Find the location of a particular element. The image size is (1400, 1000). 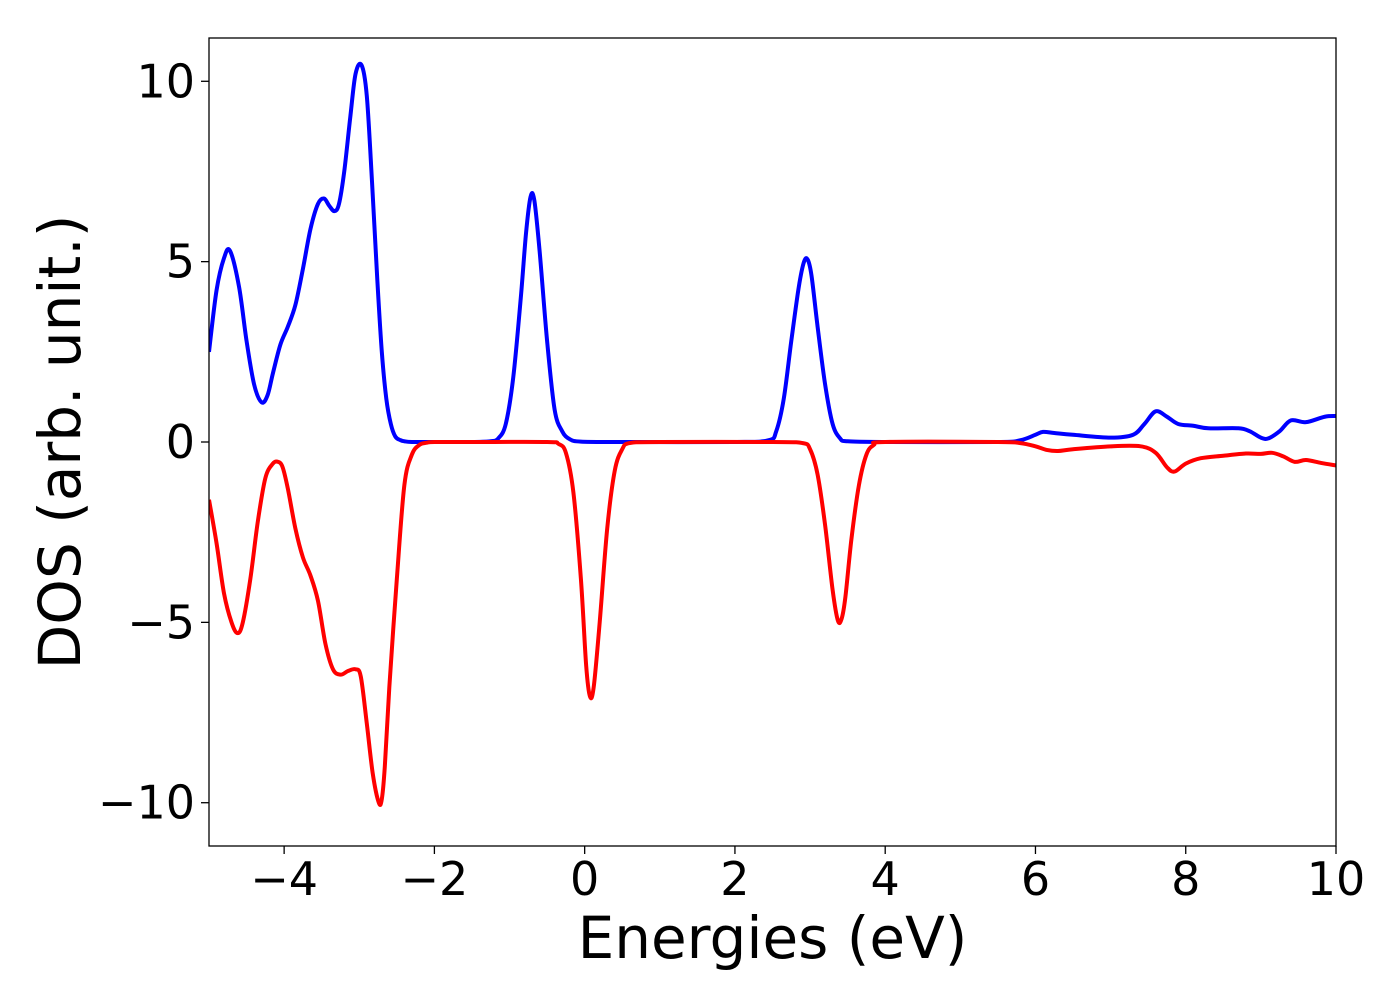

x-axis-title: Energies (eV) is located at coordinates (773, 938).